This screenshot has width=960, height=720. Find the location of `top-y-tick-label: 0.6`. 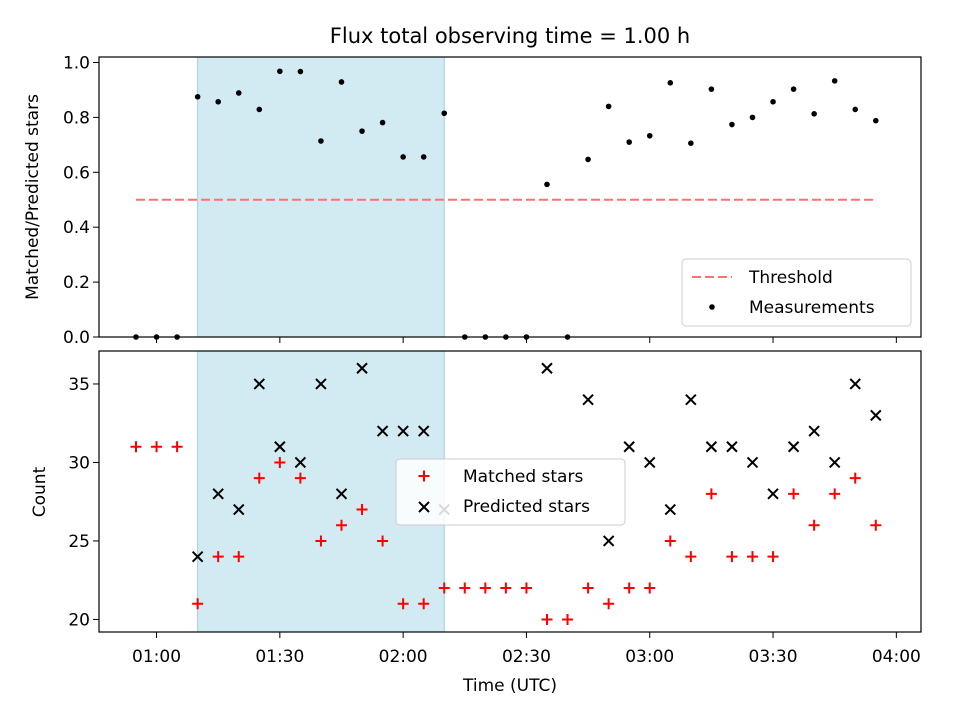

top-y-tick-label: 0.6 is located at coordinates (76, 173).